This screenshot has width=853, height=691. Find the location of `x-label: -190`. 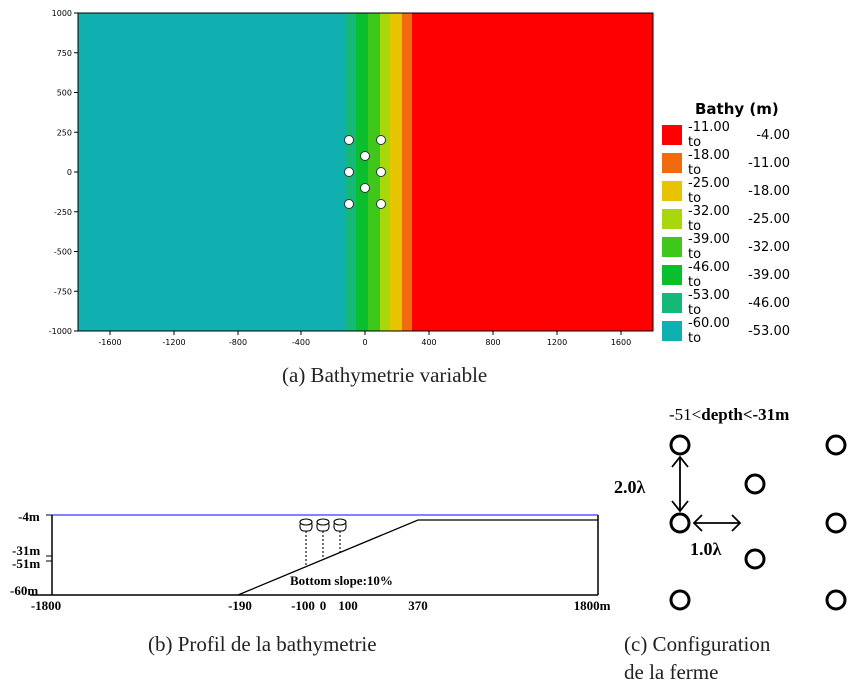

x-label: -190 is located at coordinates (240, 605).